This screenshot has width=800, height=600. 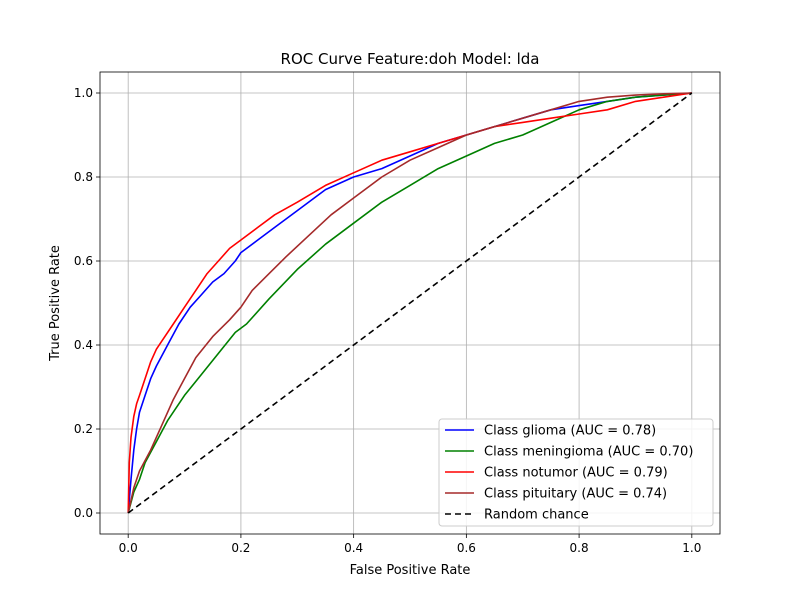 I want to click on legend-entry-2: Class notumor (AUC = 0.79), so click(x=576, y=473).